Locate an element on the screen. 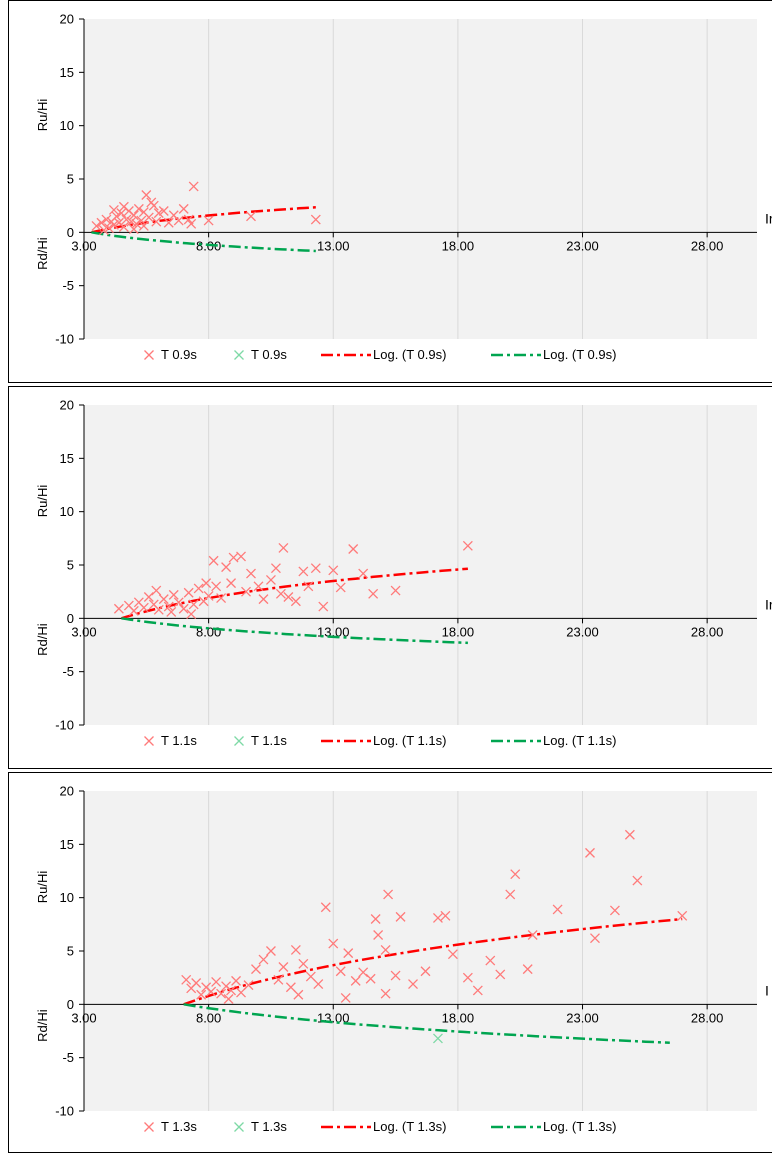 This screenshot has width=772, height=1154. y-tick-label: -5 is located at coordinates (68, 671).